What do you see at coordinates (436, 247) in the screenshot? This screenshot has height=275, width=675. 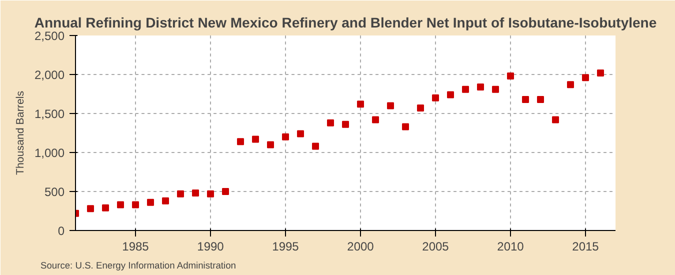 I see `x-tick-label: 2005` at bounding box center [436, 247].